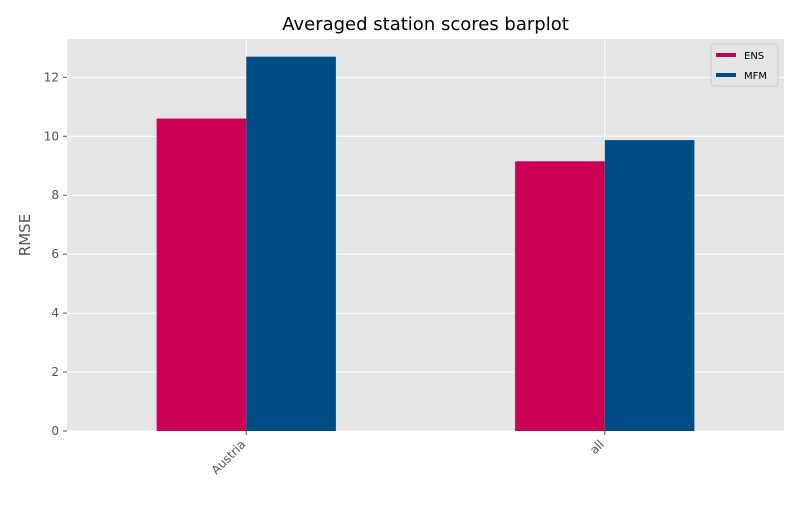 Image resolution: width=800 pixels, height=505 pixels. What do you see at coordinates (25, 235) in the screenshot?
I see `y-axis-label: RMSE` at bounding box center [25, 235].